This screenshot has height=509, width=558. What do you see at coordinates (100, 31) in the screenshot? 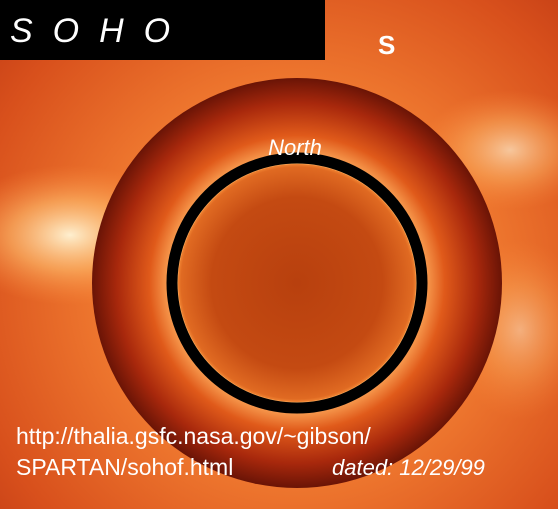
I see `logo: SOHO` at bounding box center [100, 31].